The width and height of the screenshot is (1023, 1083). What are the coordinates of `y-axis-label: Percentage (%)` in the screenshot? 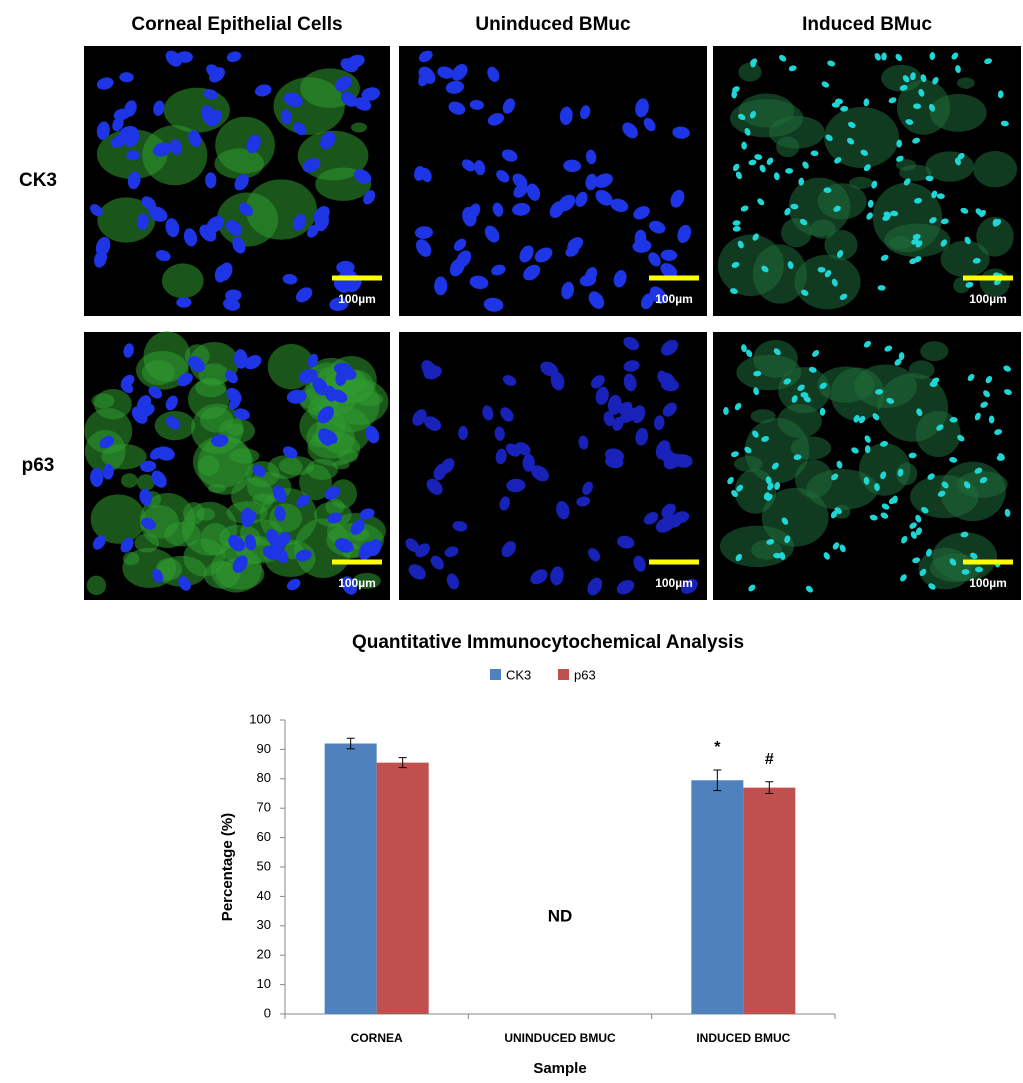 It's located at (227, 867).